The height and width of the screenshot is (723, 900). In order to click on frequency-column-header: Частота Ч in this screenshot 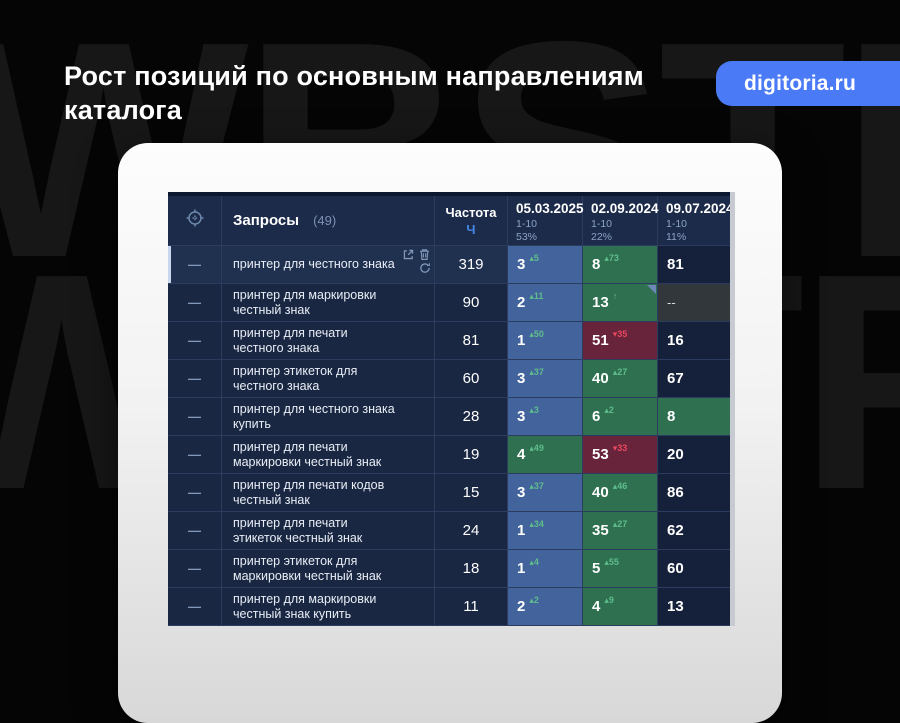, I will do `click(471, 221)`.